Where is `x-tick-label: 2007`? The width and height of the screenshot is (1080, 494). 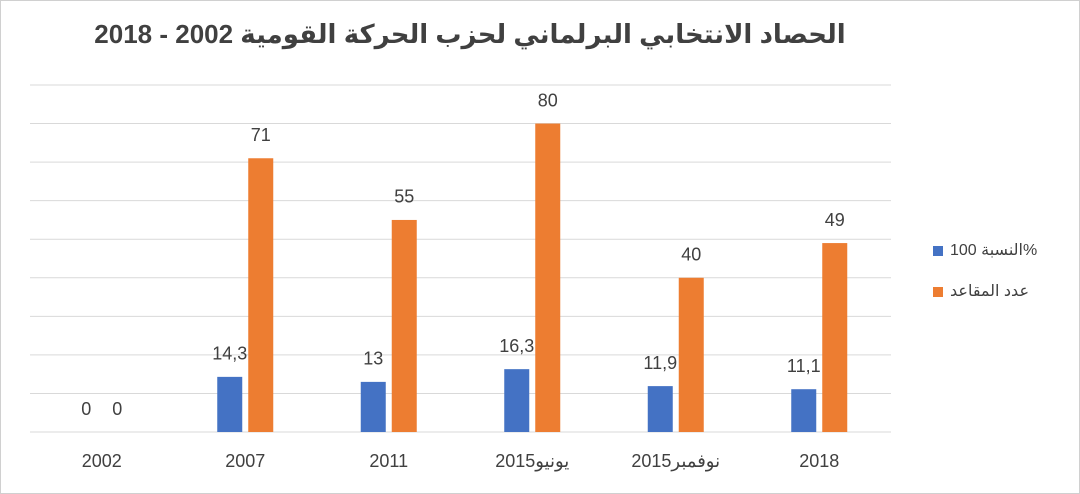 x-tick-label: 2007 is located at coordinates (245, 461).